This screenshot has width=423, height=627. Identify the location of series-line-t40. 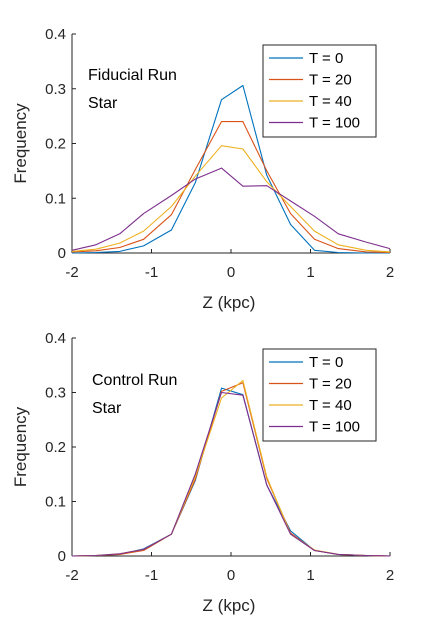
(231, 199).